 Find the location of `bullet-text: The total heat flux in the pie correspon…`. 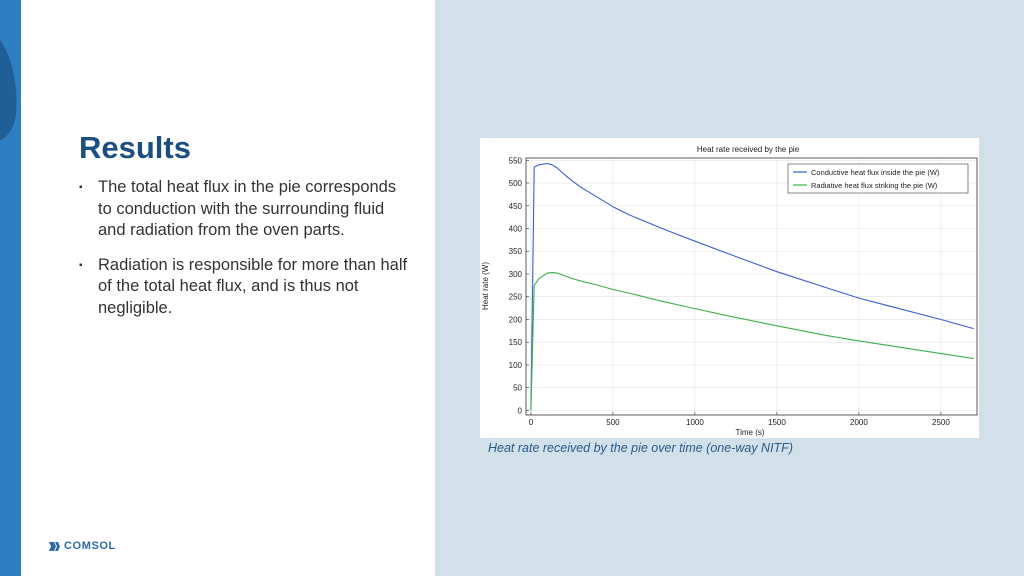

bullet-text: The total heat flux in the pie correspon… is located at coordinates (247, 208).